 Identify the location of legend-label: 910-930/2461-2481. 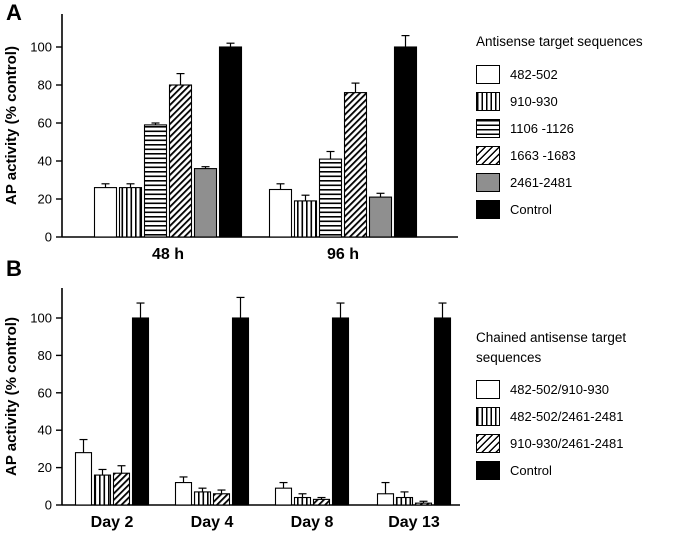
(567, 444).